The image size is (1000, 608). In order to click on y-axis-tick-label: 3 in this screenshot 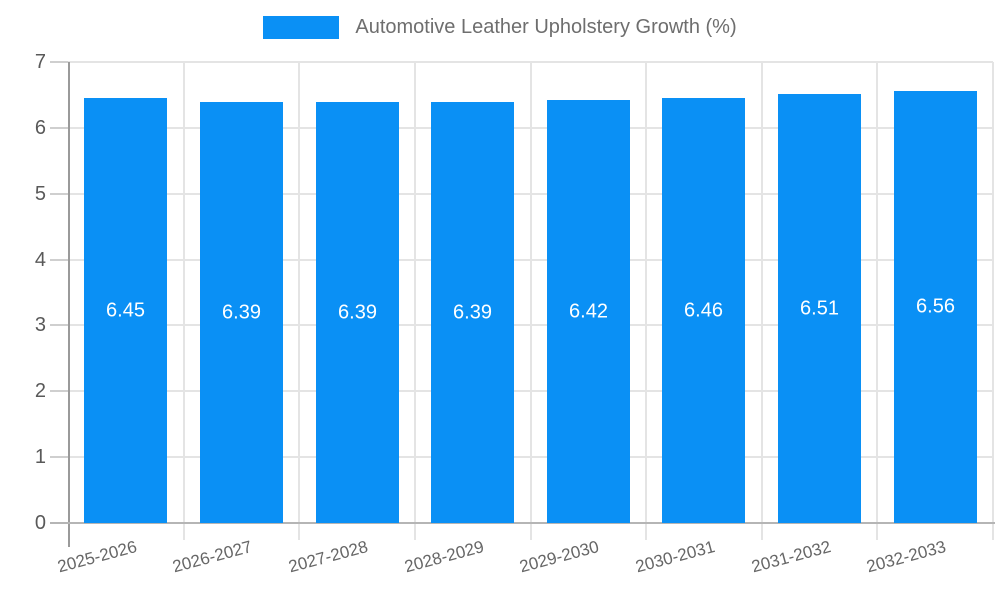, I will do `click(40, 325)`.